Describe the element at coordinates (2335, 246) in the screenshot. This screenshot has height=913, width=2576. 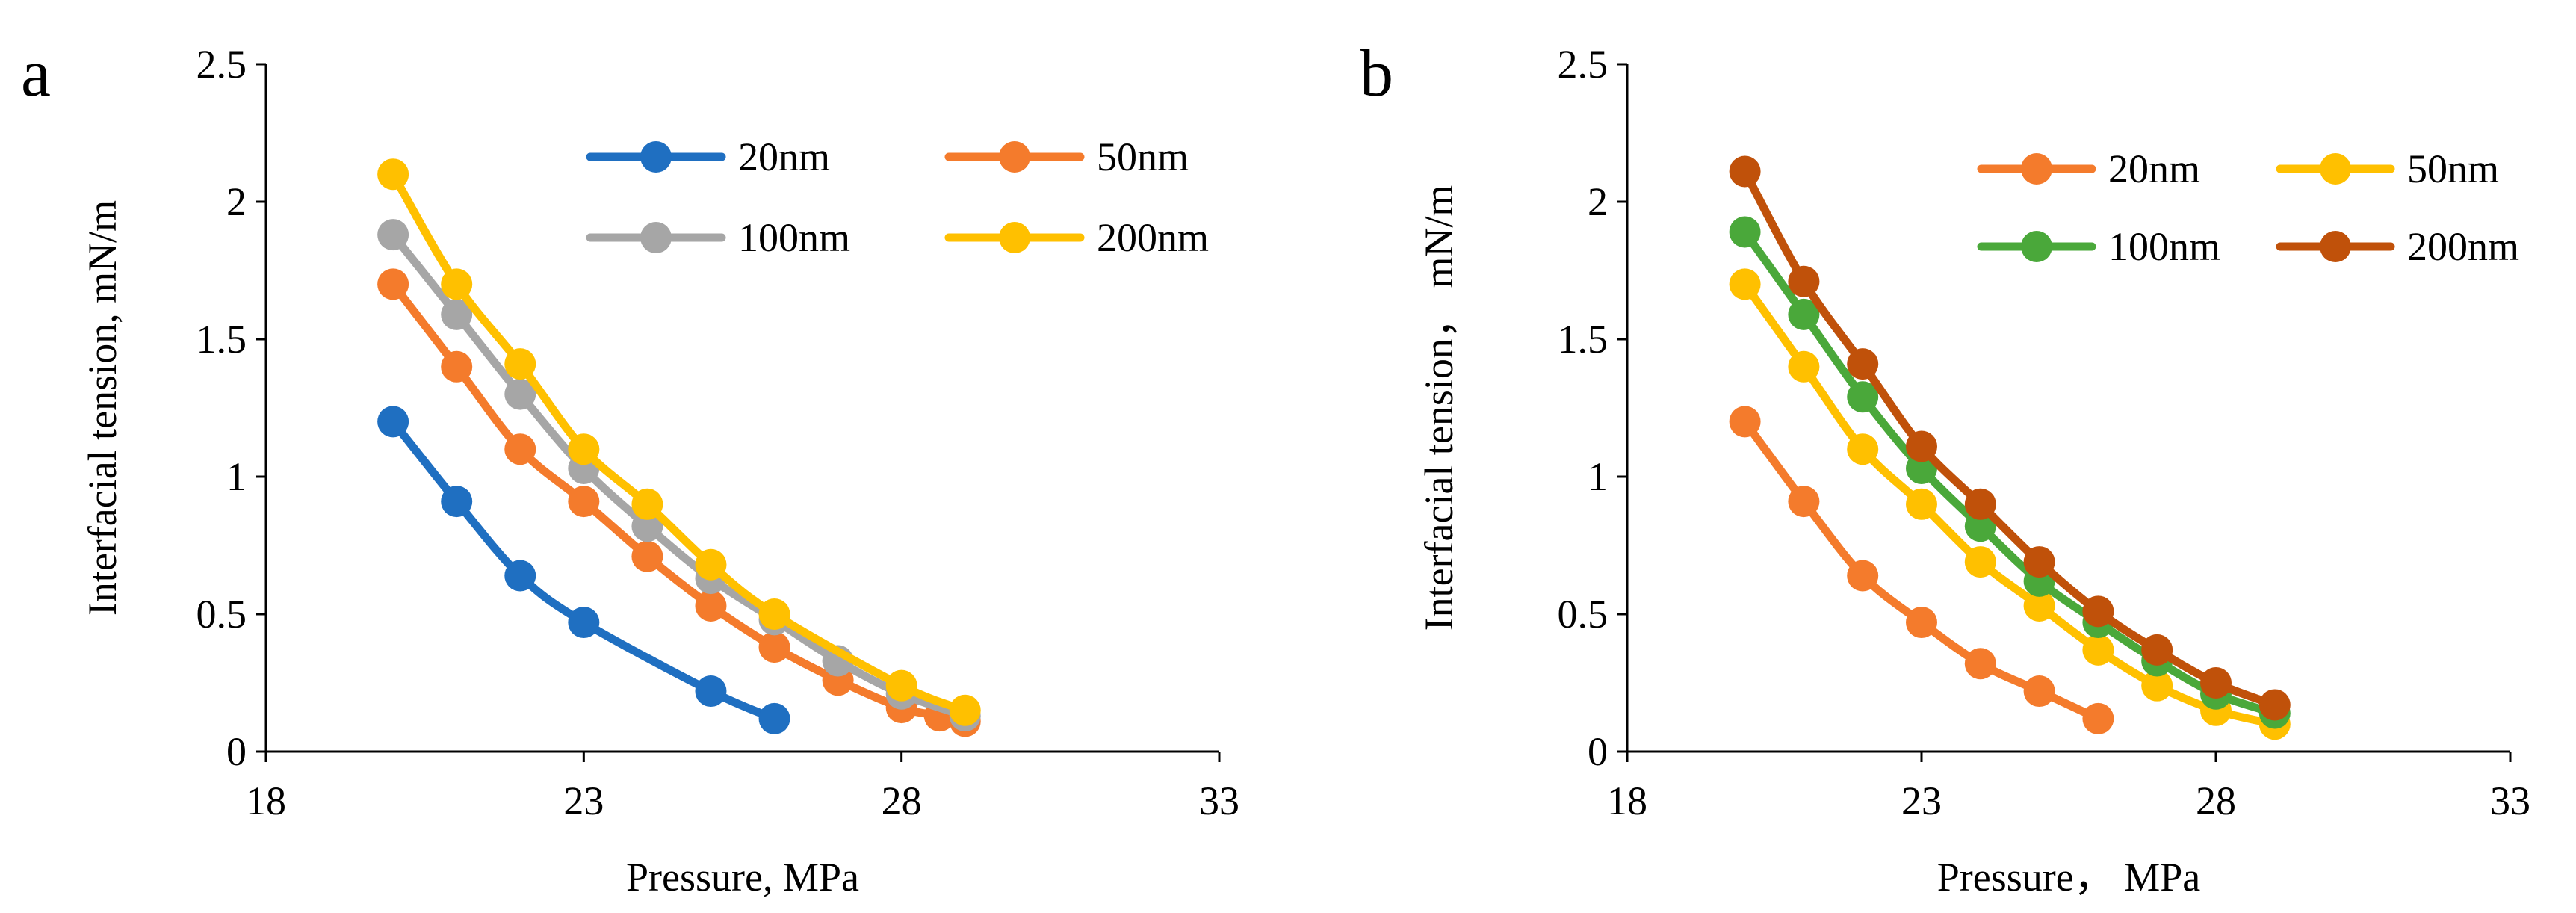
I see `legend-marker-200nm` at that location.